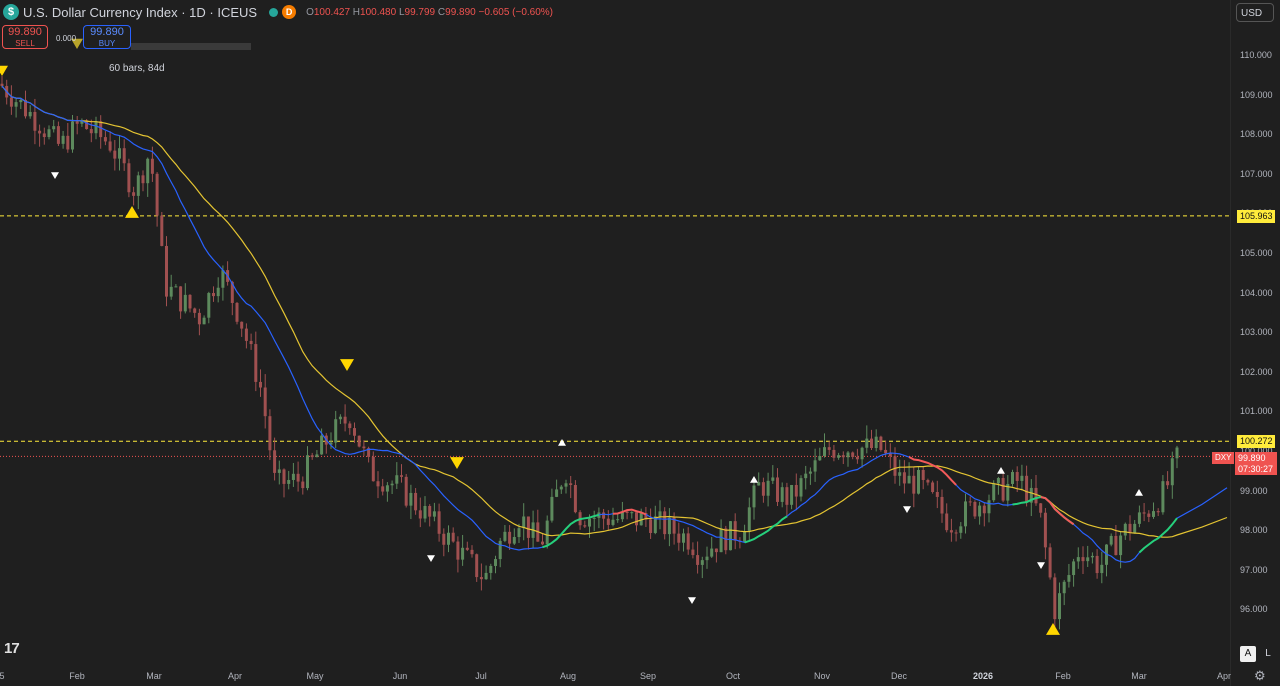 The height and width of the screenshot is (686, 1280). Describe the element at coordinates (1256, 332) in the screenshot. I see `price-tick: 103.000` at that location.